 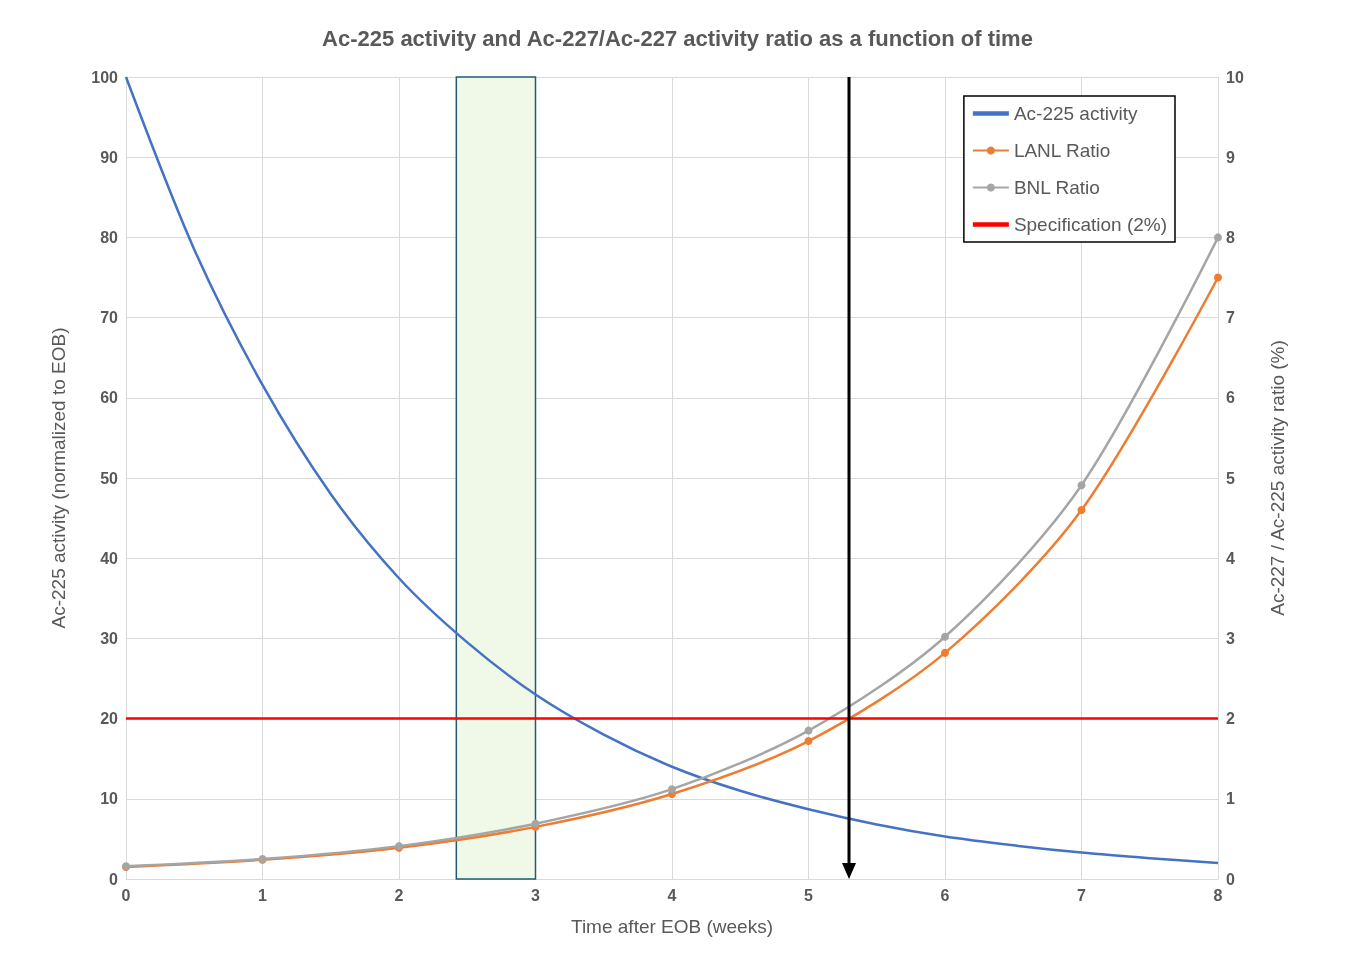 I want to click on x-tick-label: 7, so click(x=1082, y=895).